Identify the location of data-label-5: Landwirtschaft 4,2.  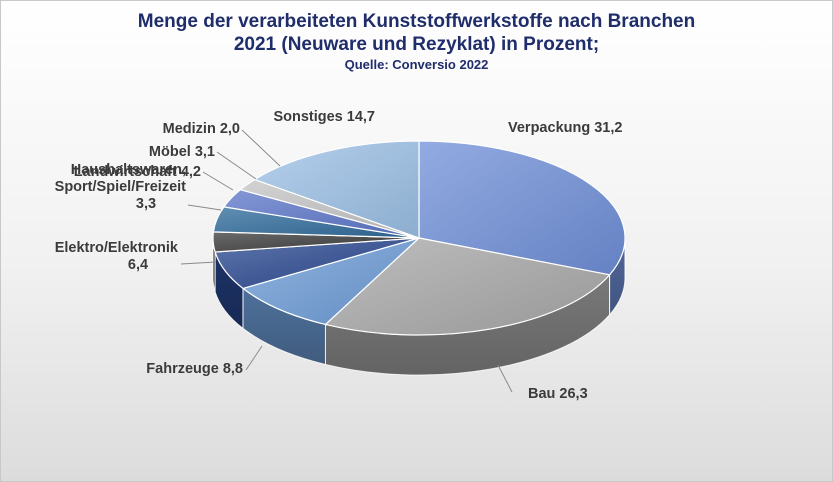
(137, 172).